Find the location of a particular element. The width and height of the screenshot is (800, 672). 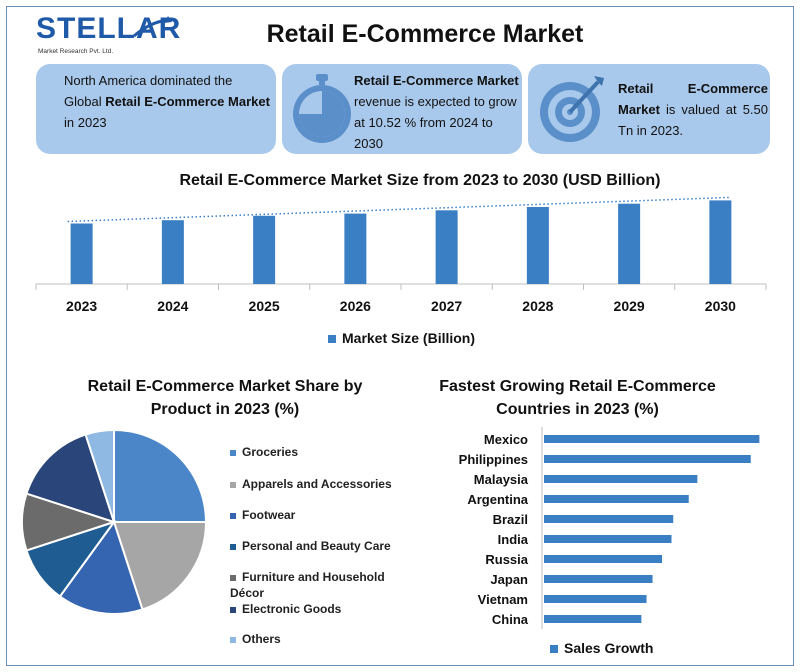

legend-label: Footwear is located at coordinates (269, 515).